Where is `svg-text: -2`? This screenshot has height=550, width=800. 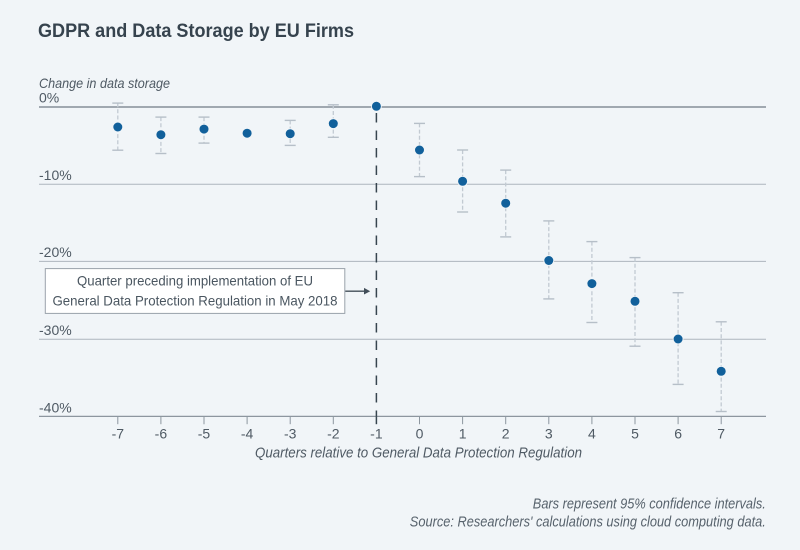
svg-text: -2 is located at coordinates (333, 434).